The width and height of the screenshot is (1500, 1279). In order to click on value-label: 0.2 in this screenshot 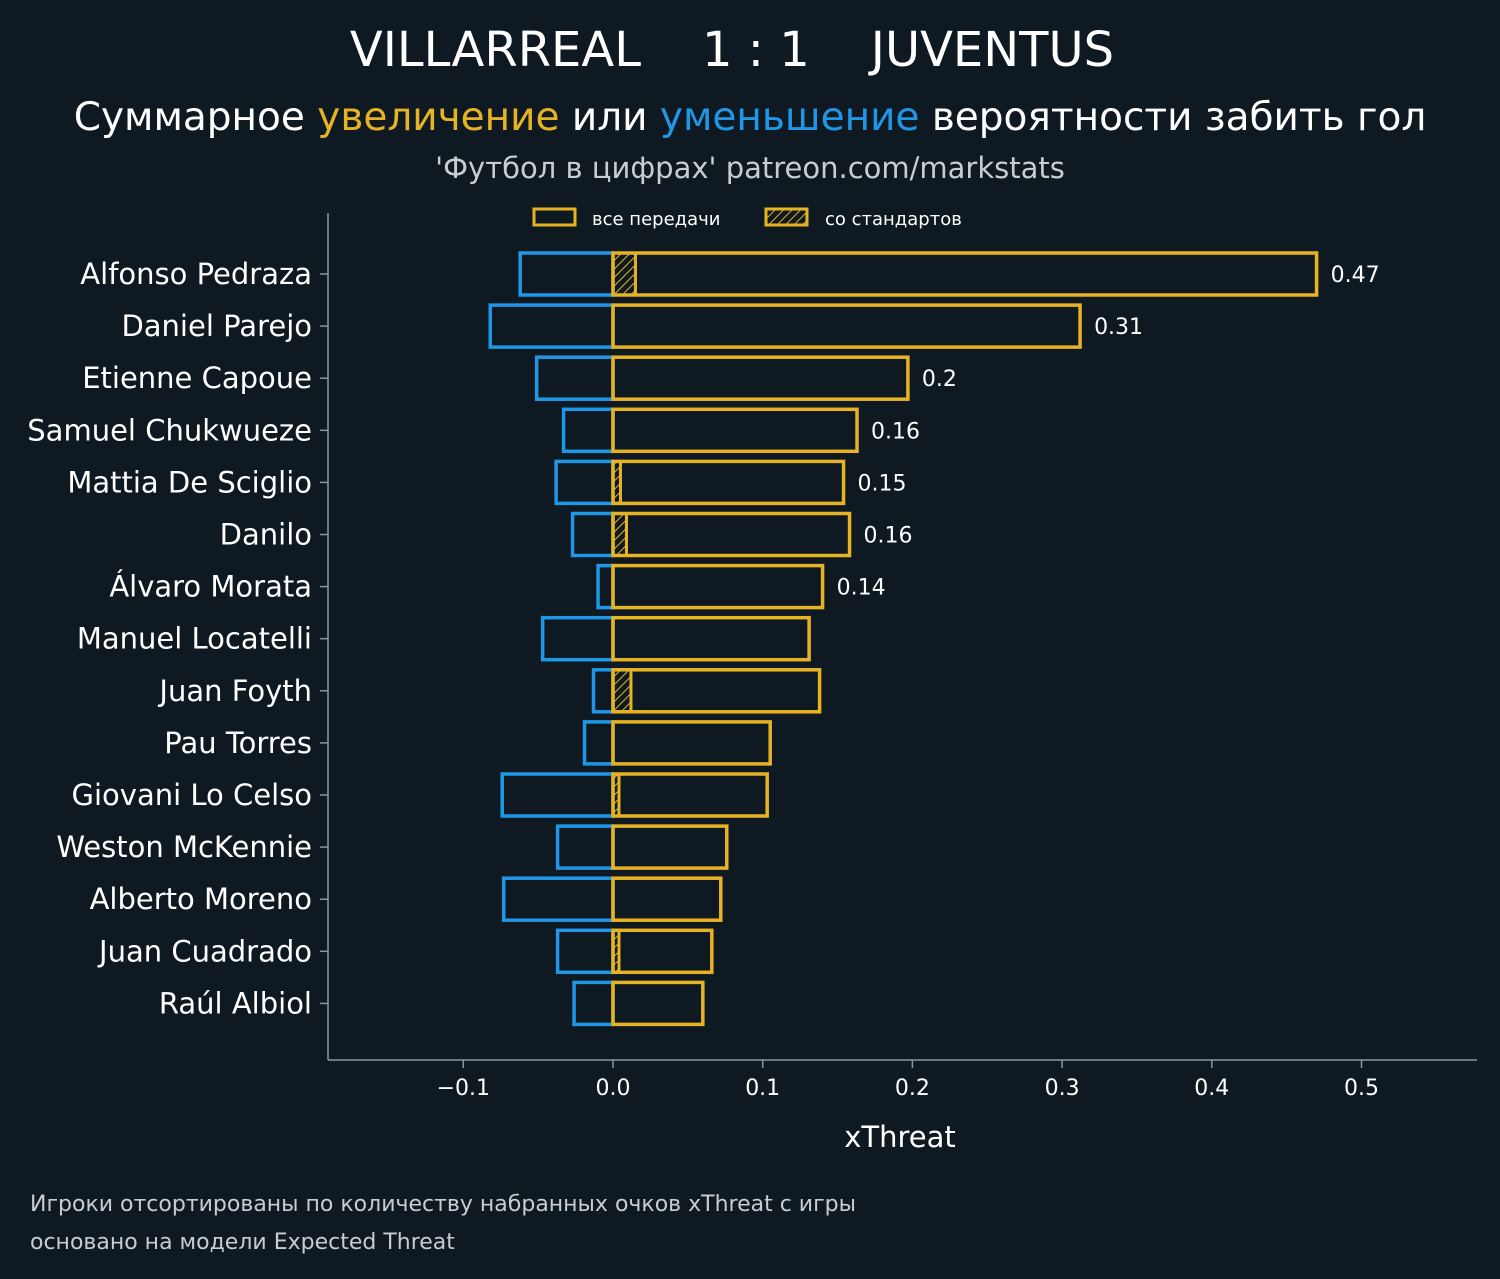, I will do `click(939, 379)`.